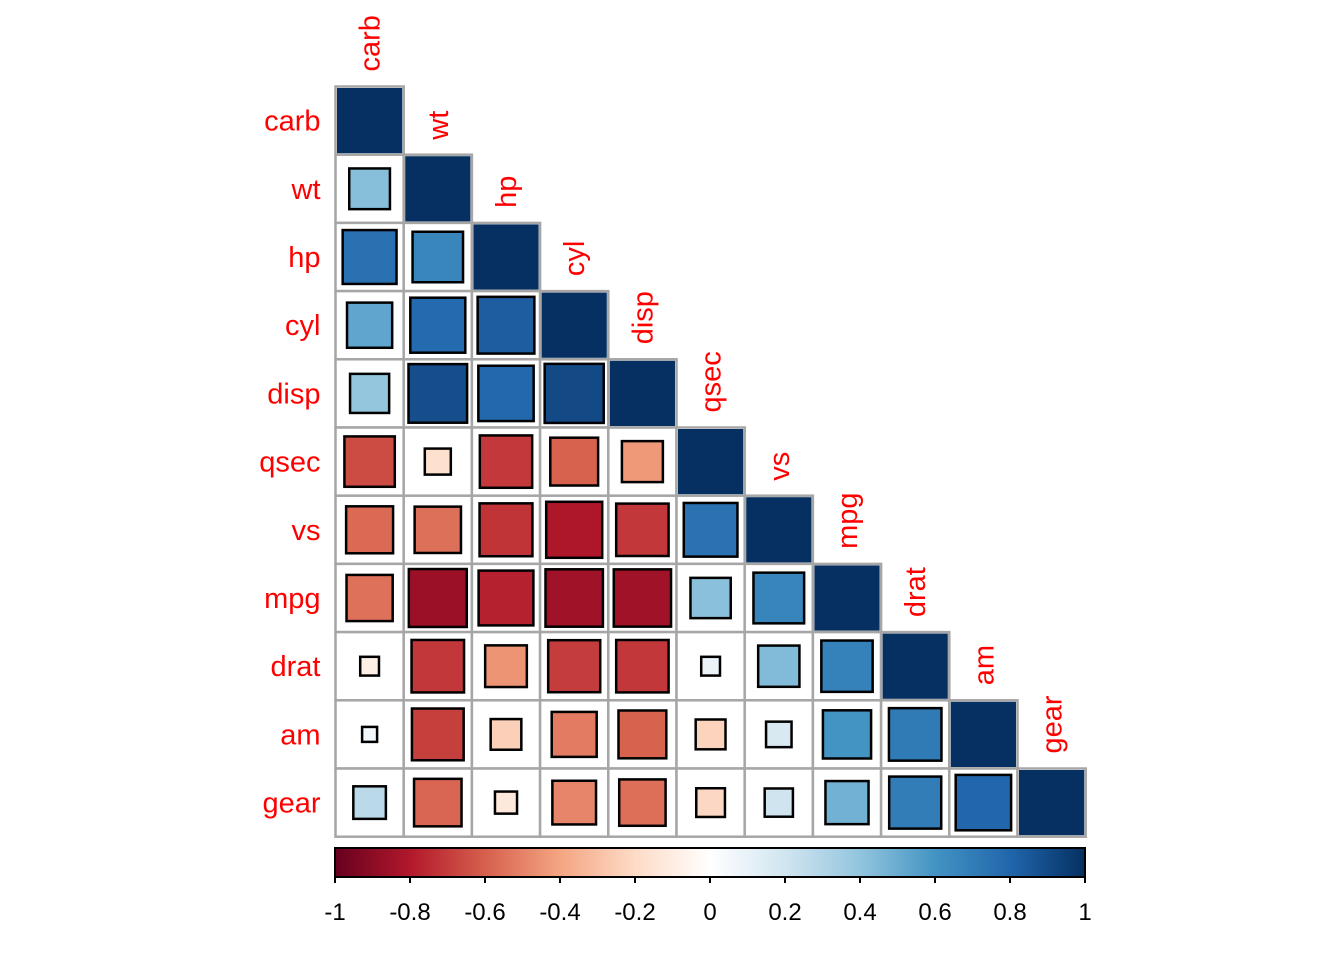 This screenshot has height=965, width=1344. I want to click on cell-drat-mpg, so click(847, 666).